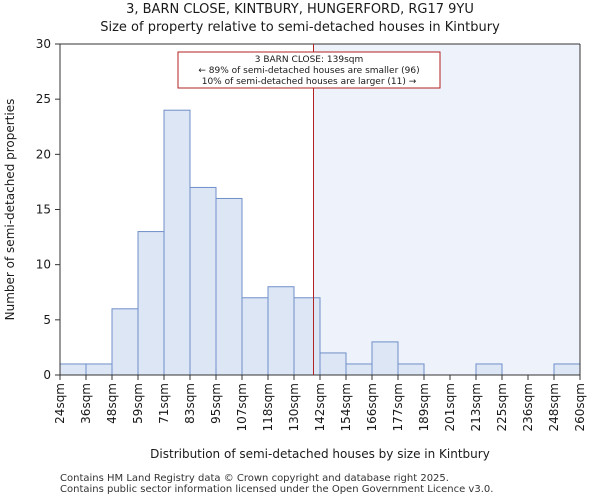  I want to click on x-tick-label-130sqm: 130sqm, so click(294, 407).